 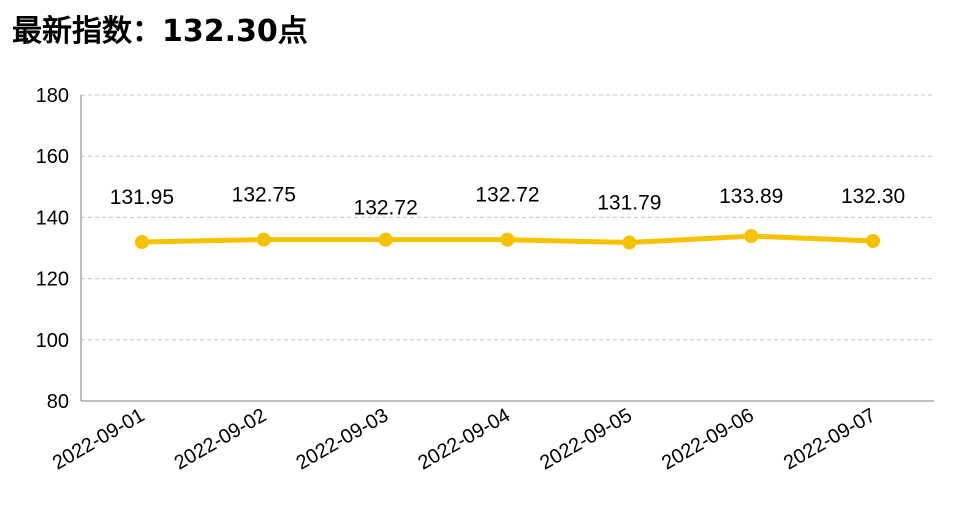 What do you see at coordinates (264, 195) in the screenshot?
I see `data-label: 132.75` at bounding box center [264, 195].